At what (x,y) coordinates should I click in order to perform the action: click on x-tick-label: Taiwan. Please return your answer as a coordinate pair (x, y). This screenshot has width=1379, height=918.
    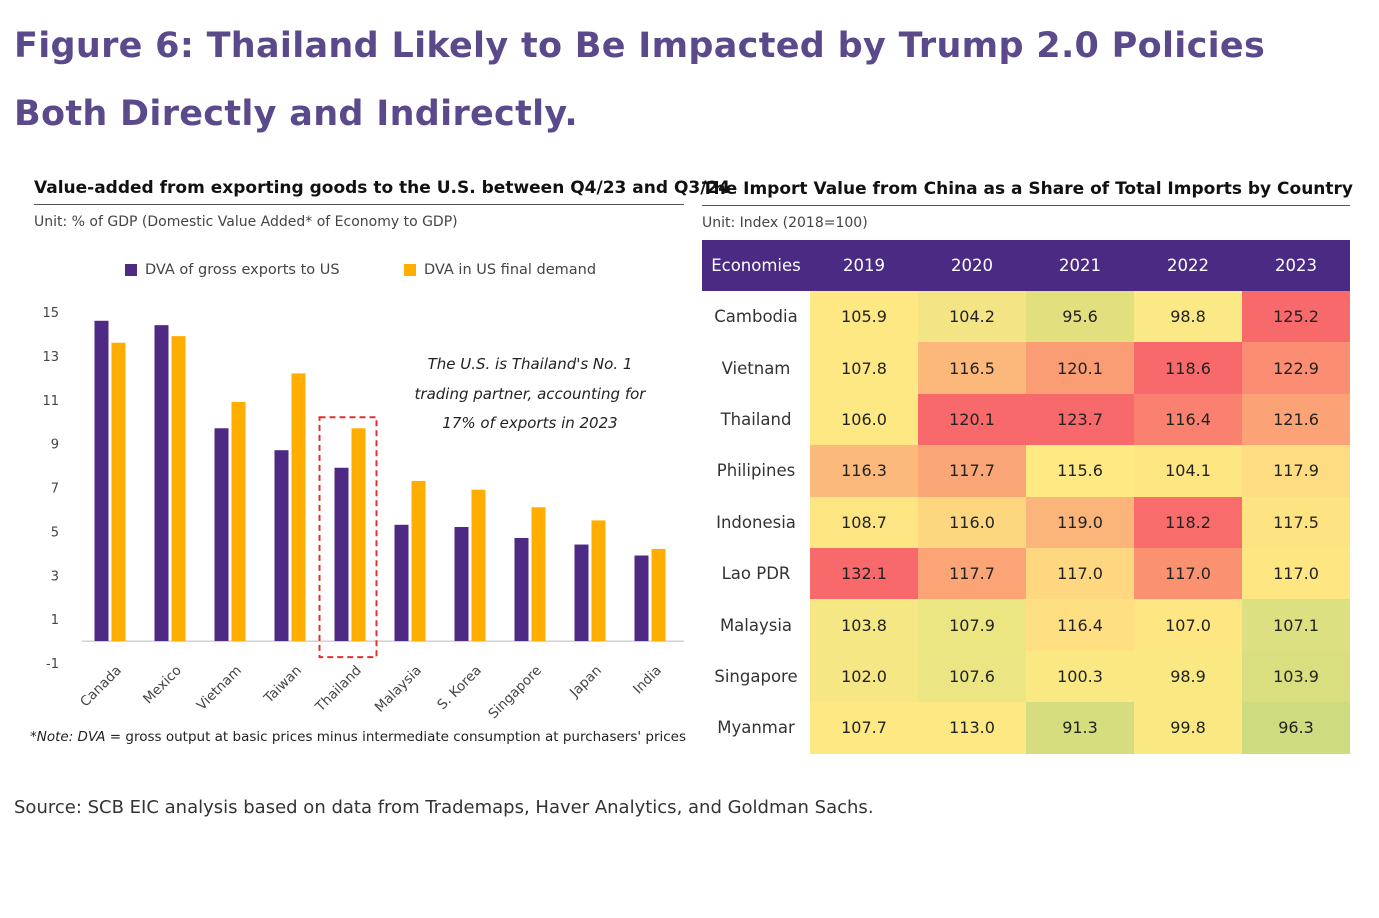
    Looking at the image, I should click on (282, 685).